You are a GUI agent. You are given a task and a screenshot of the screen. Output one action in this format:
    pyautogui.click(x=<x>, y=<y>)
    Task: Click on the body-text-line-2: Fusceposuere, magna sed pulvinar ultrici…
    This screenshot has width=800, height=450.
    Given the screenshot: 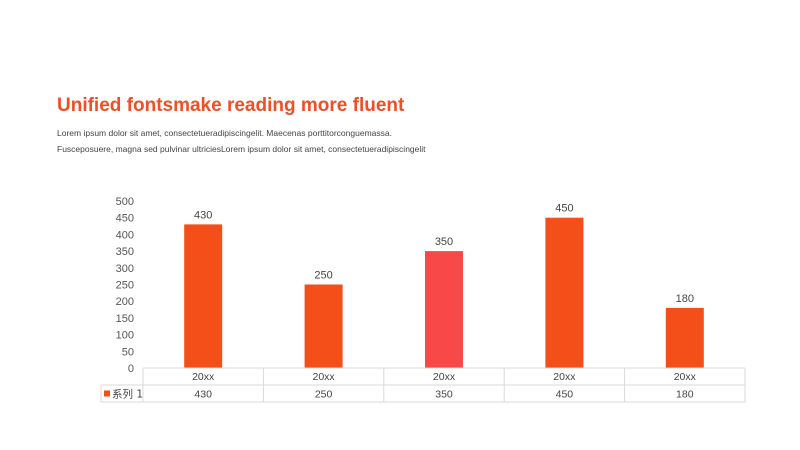 What is the action you would take?
    pyautogui.click(x=241, y=149)
    